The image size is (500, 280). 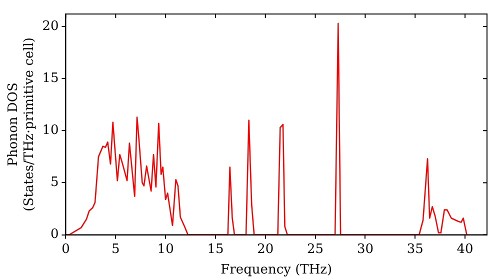 What do you see at coordinates (54, 234) in the screenshot?
I see `y-tick-label: 0` at bounding box center [54, 234].